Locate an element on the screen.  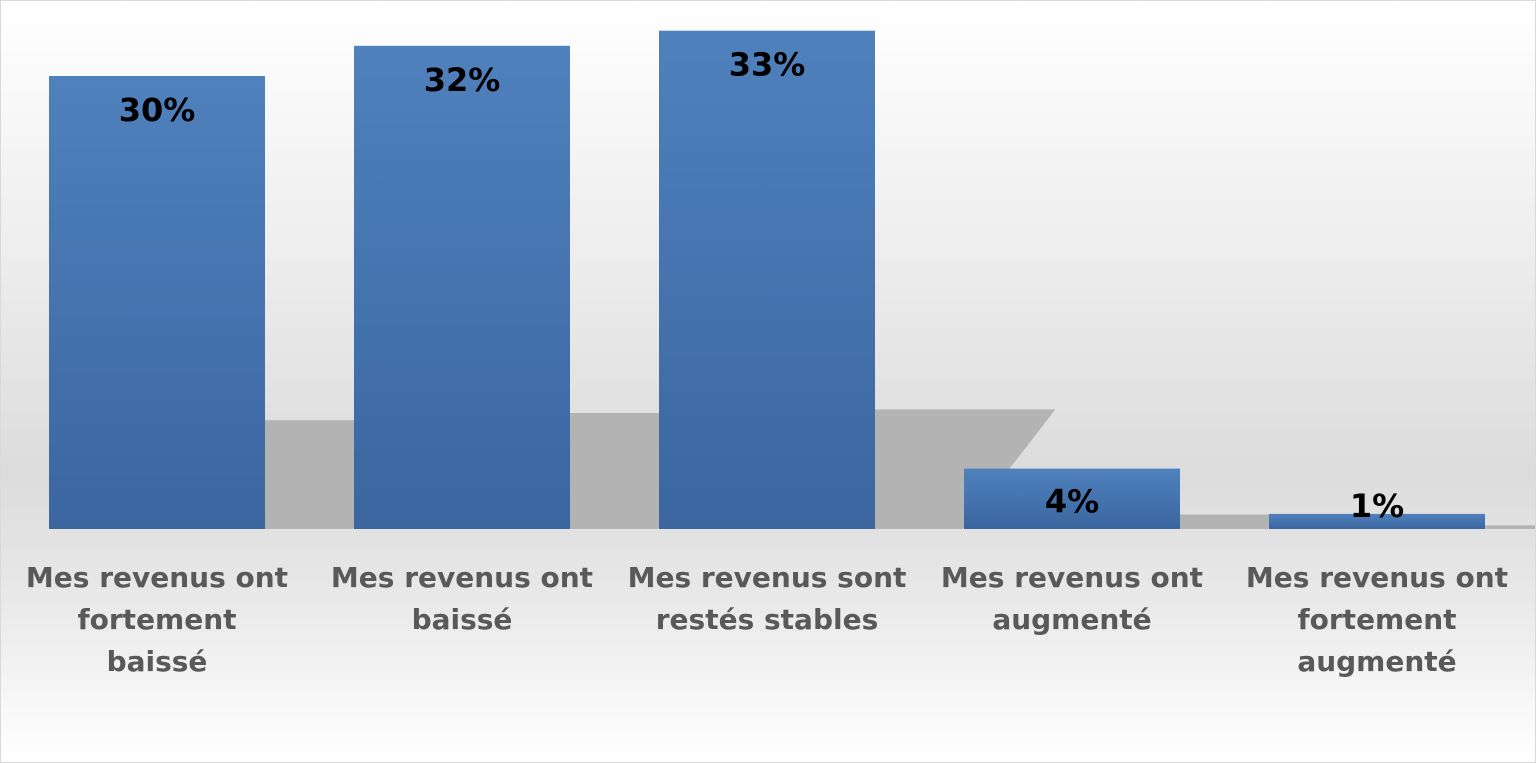
category-label-line: Mes revenus sont is located at coordinates (767, 577).